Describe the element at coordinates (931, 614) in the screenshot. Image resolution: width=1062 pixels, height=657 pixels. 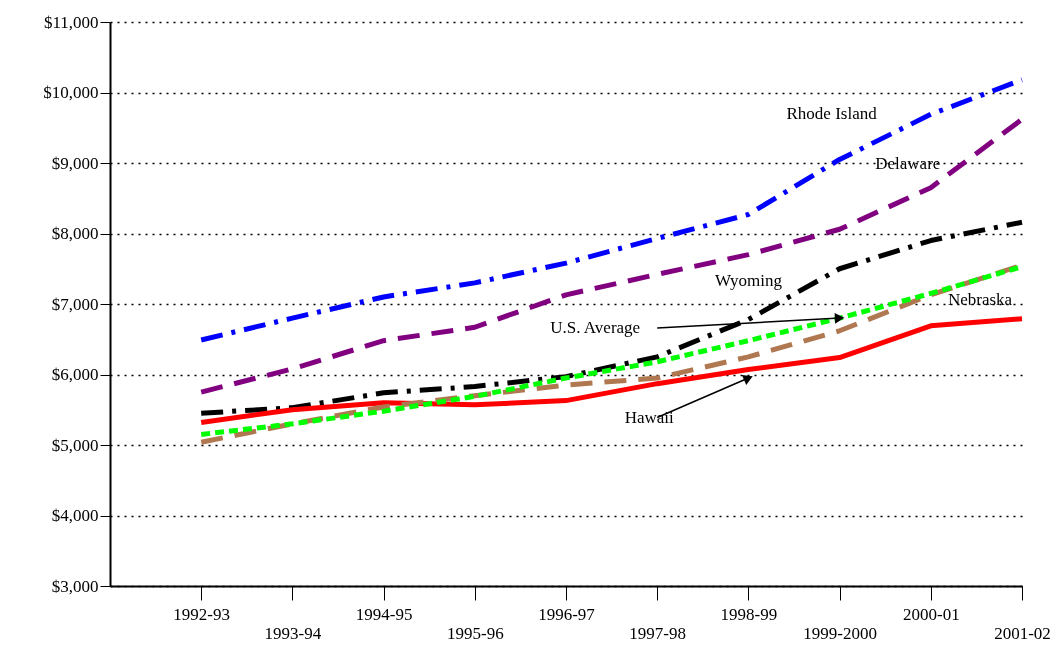
I see `x-tick-label: 2000-01` at that location.